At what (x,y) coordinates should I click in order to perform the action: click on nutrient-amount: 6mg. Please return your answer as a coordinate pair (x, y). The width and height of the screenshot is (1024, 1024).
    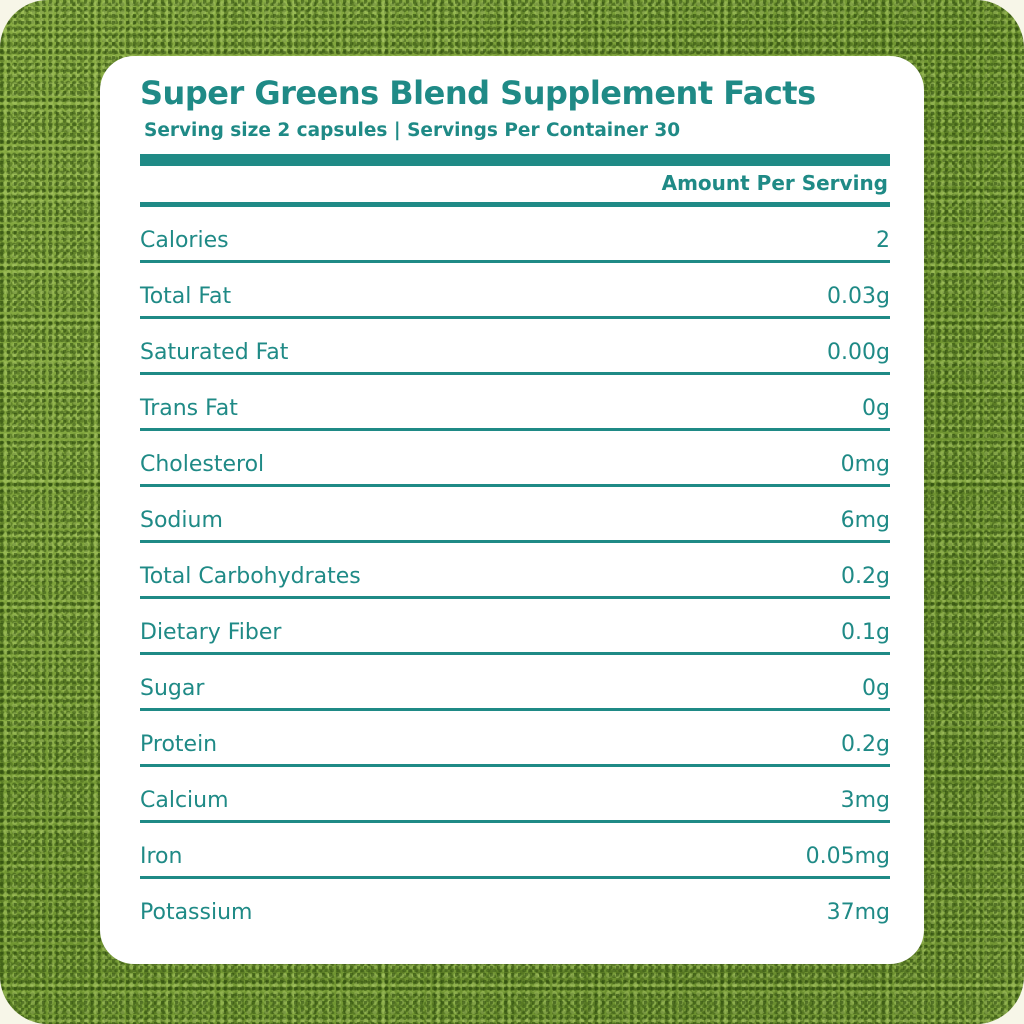
    Looking at the image, I should click on (865, 520).